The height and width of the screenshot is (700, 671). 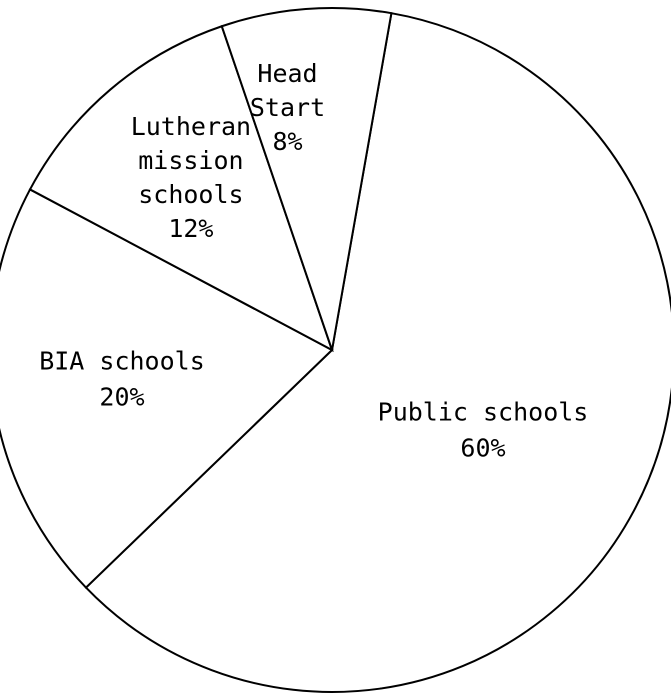 I want to click on pie-label-line: Start, so click(x=287, y=107).